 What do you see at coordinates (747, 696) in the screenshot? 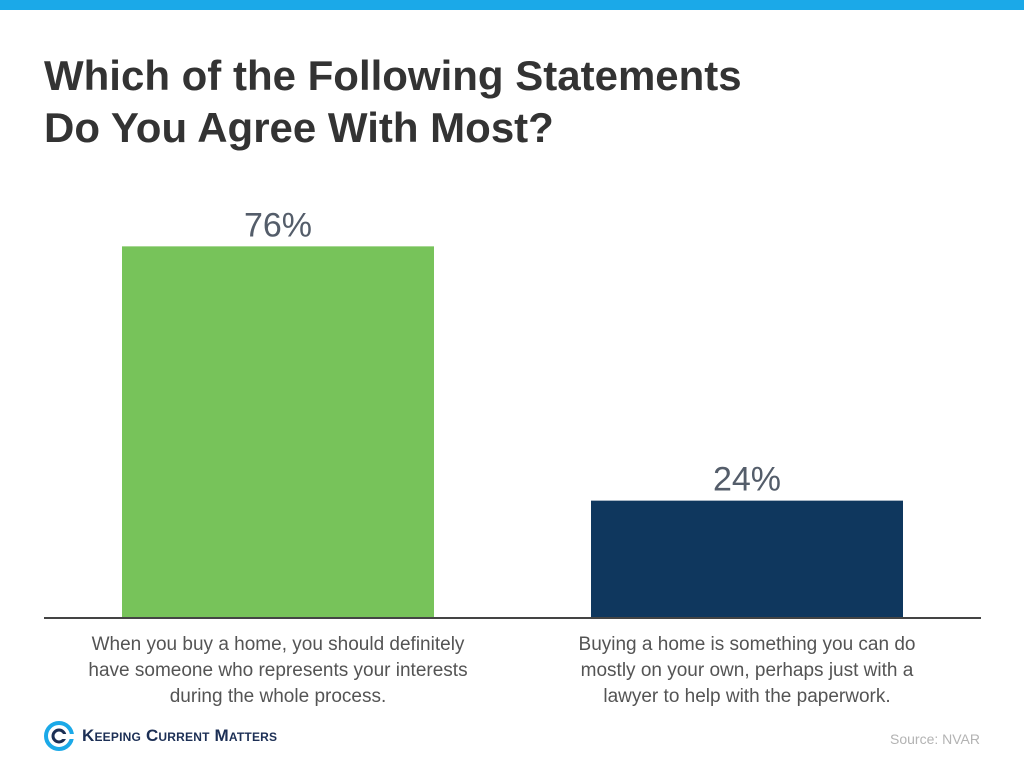
I see `category-label-line: lawyer to help with the paperwork.` at bounding box center [747, 696].